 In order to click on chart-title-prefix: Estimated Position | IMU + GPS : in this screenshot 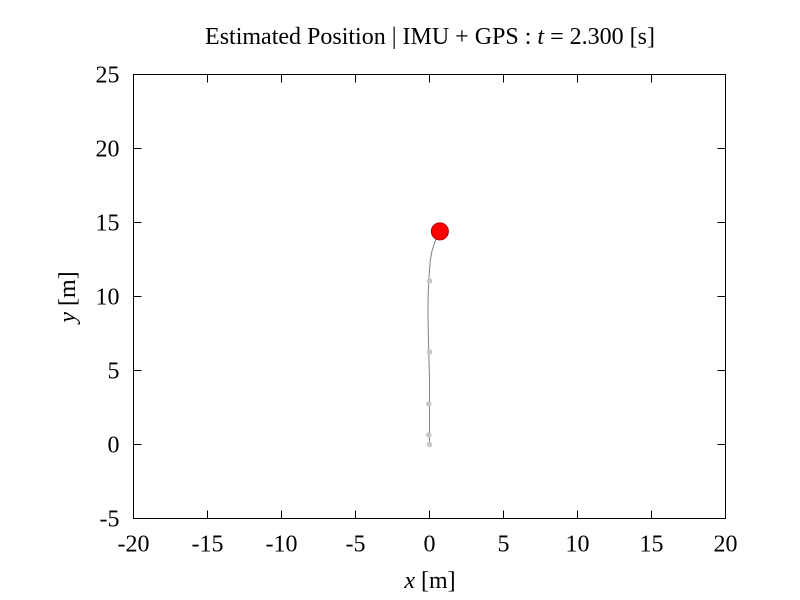, I will do `click(371, 37)`.